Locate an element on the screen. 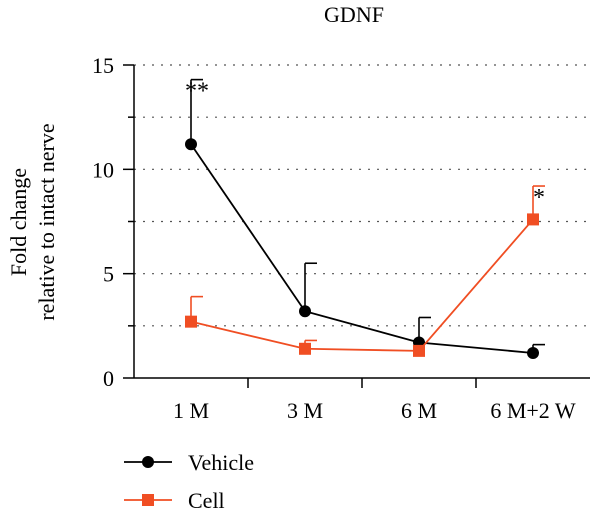 The image size is (600, 521). y-axis-label-line-1: Fold change is located at coordinates (18, 222).